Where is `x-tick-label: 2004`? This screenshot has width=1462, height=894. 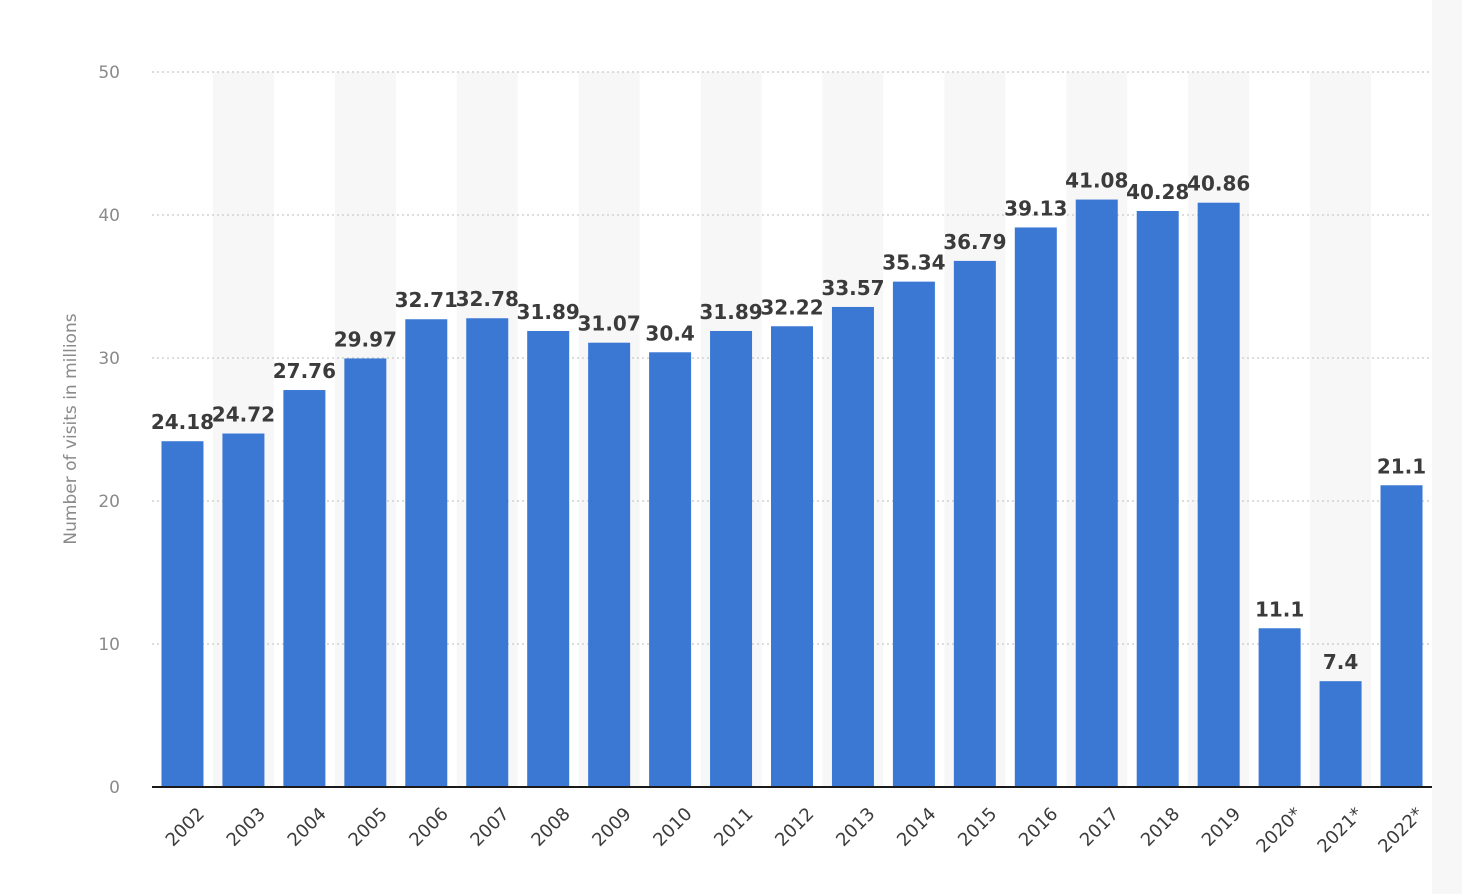
x-tick-label: 2004 is located at coordinates (307, 827).